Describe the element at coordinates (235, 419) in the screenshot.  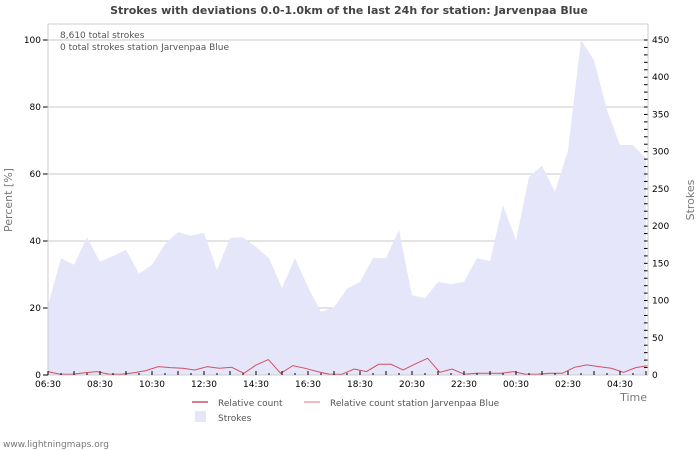
I see `legend-label-strokes: Strokes` at that location.